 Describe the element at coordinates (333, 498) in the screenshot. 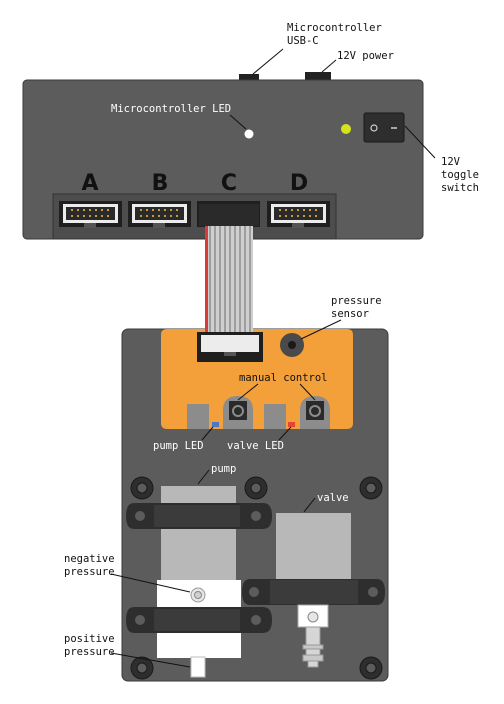

I see `label-valve: valve` at that location.